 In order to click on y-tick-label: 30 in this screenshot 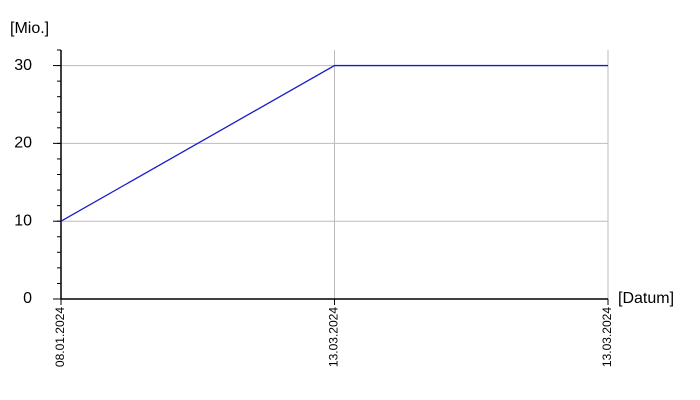, I will do `click(23, 65)`.